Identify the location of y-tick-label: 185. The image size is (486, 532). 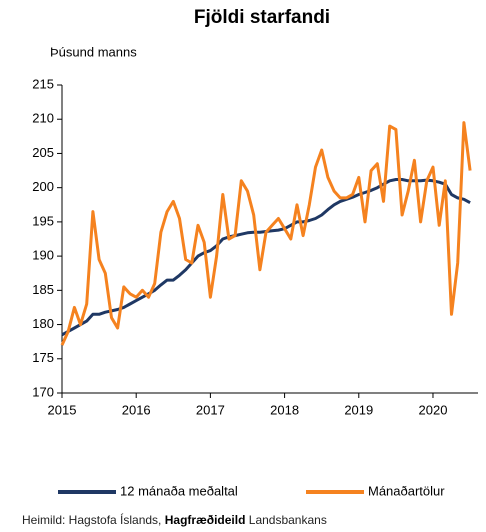
(43, 289).